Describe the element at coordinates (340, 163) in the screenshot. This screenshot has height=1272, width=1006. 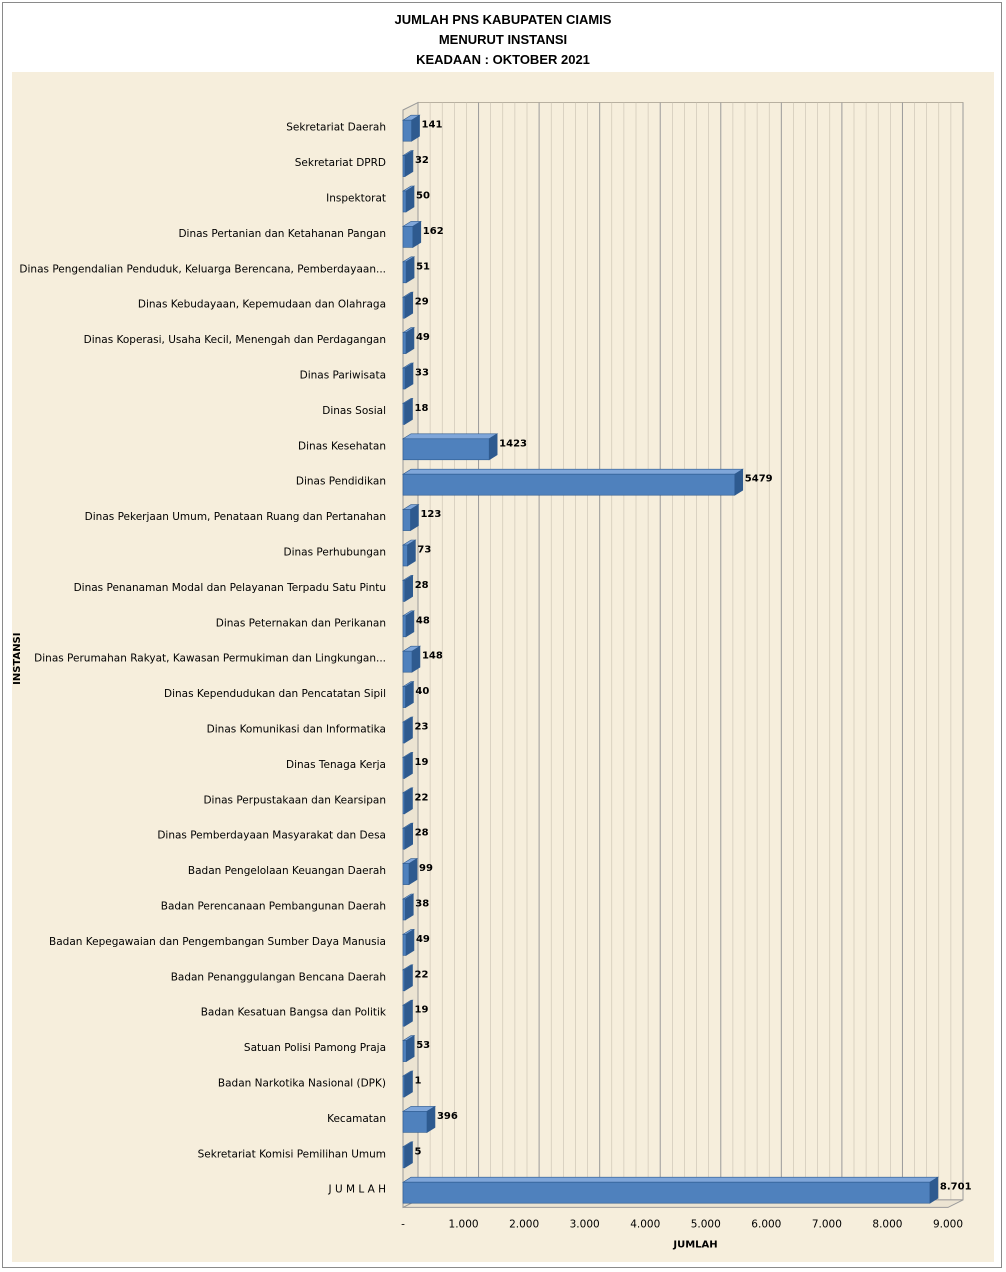
I see `category-label: Sekretariat DPRD` at that location.